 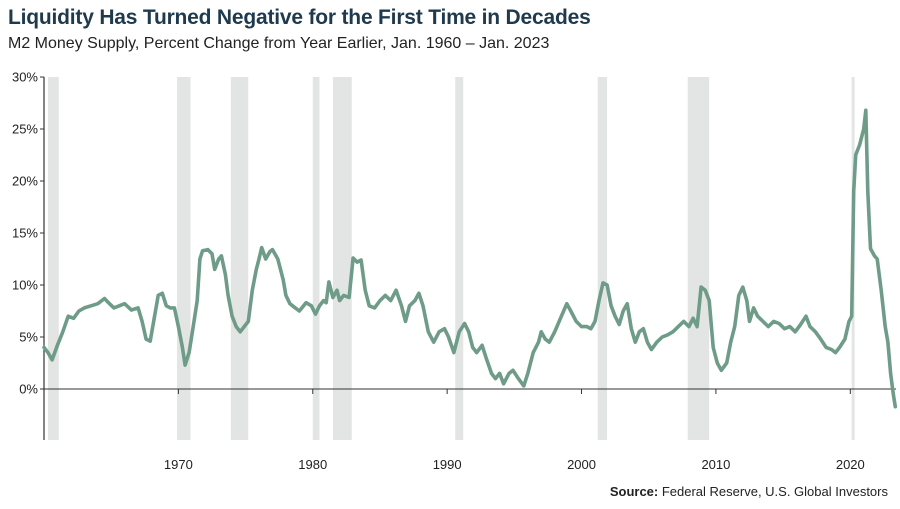 I want to click on y-tick-label: 15%, so click(x=25, y=233).